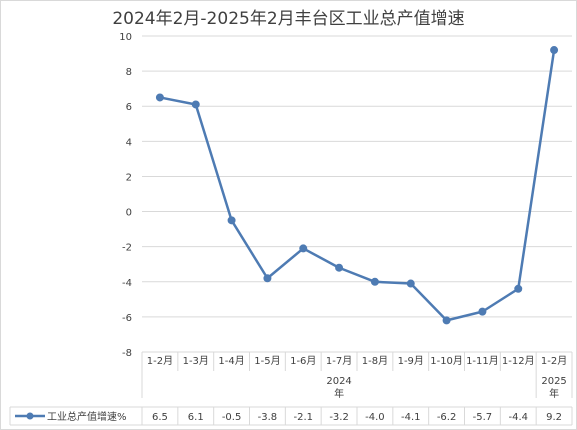 The width and height of the screenshot is (577, 430). I want to click on y-tick-label: -4, so click(127, 283).